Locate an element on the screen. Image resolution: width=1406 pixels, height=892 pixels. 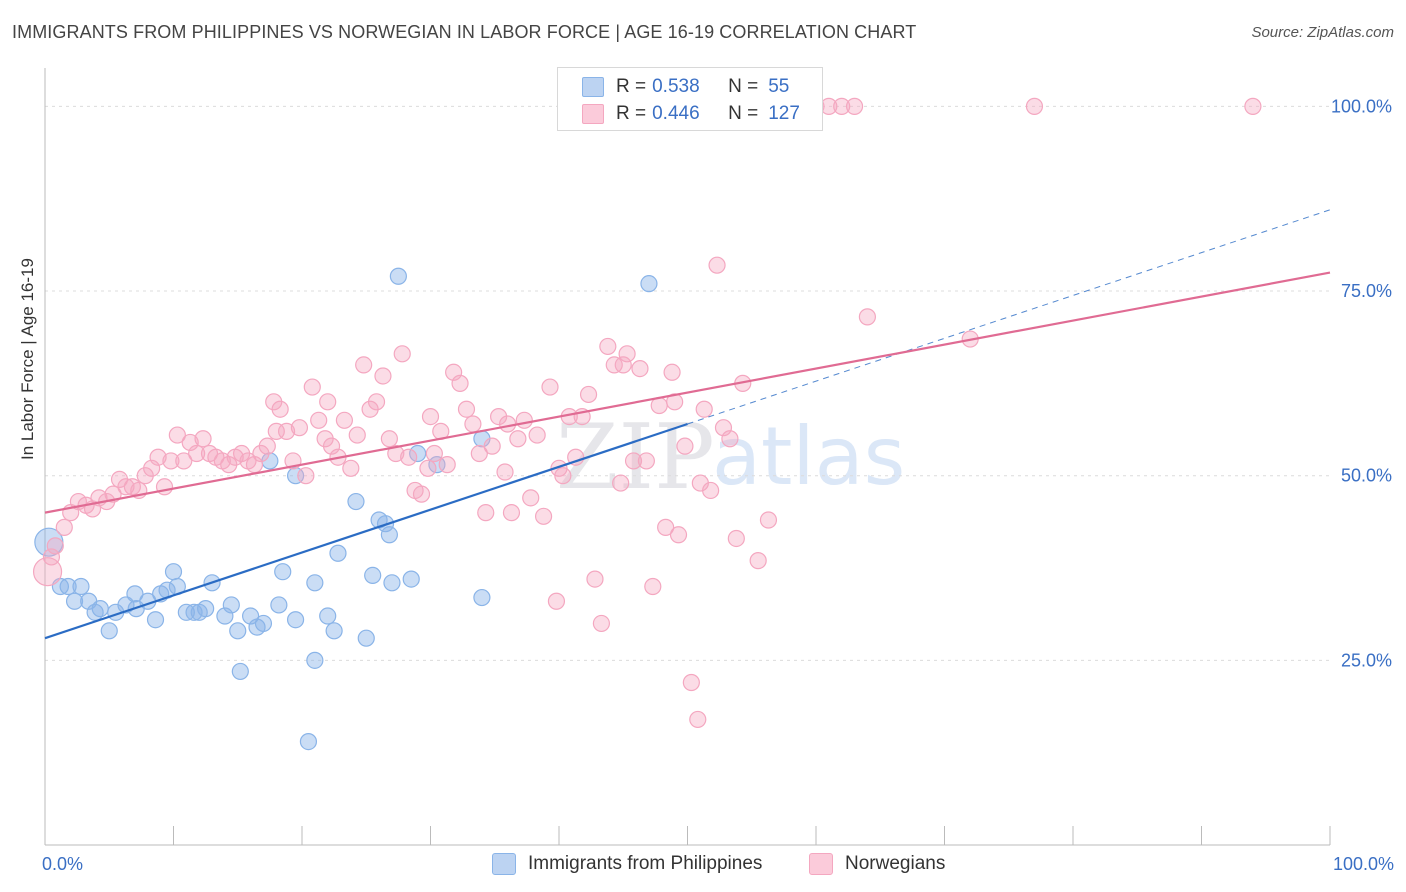
x-tick-label-0: 0.0% is located at coordinates (62, 864).